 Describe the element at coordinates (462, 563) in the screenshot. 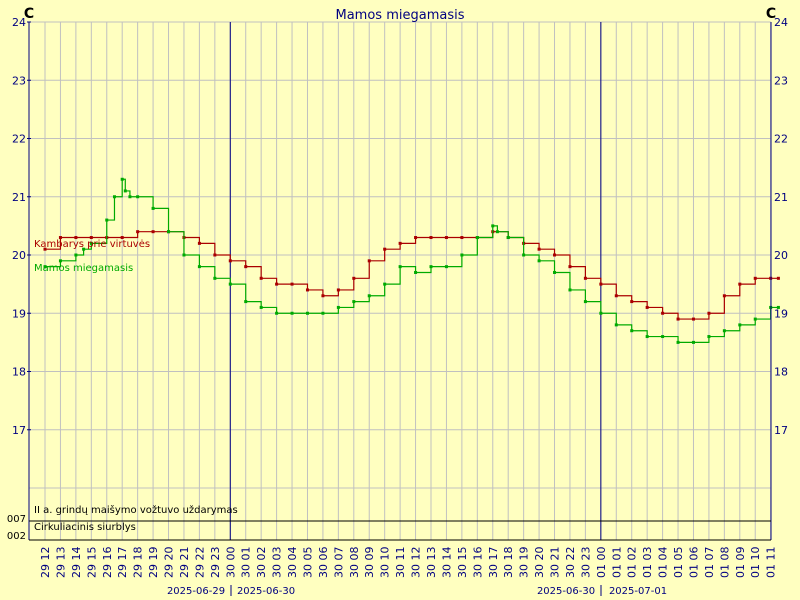

I see `x-tick-label: 30 15` at that location.